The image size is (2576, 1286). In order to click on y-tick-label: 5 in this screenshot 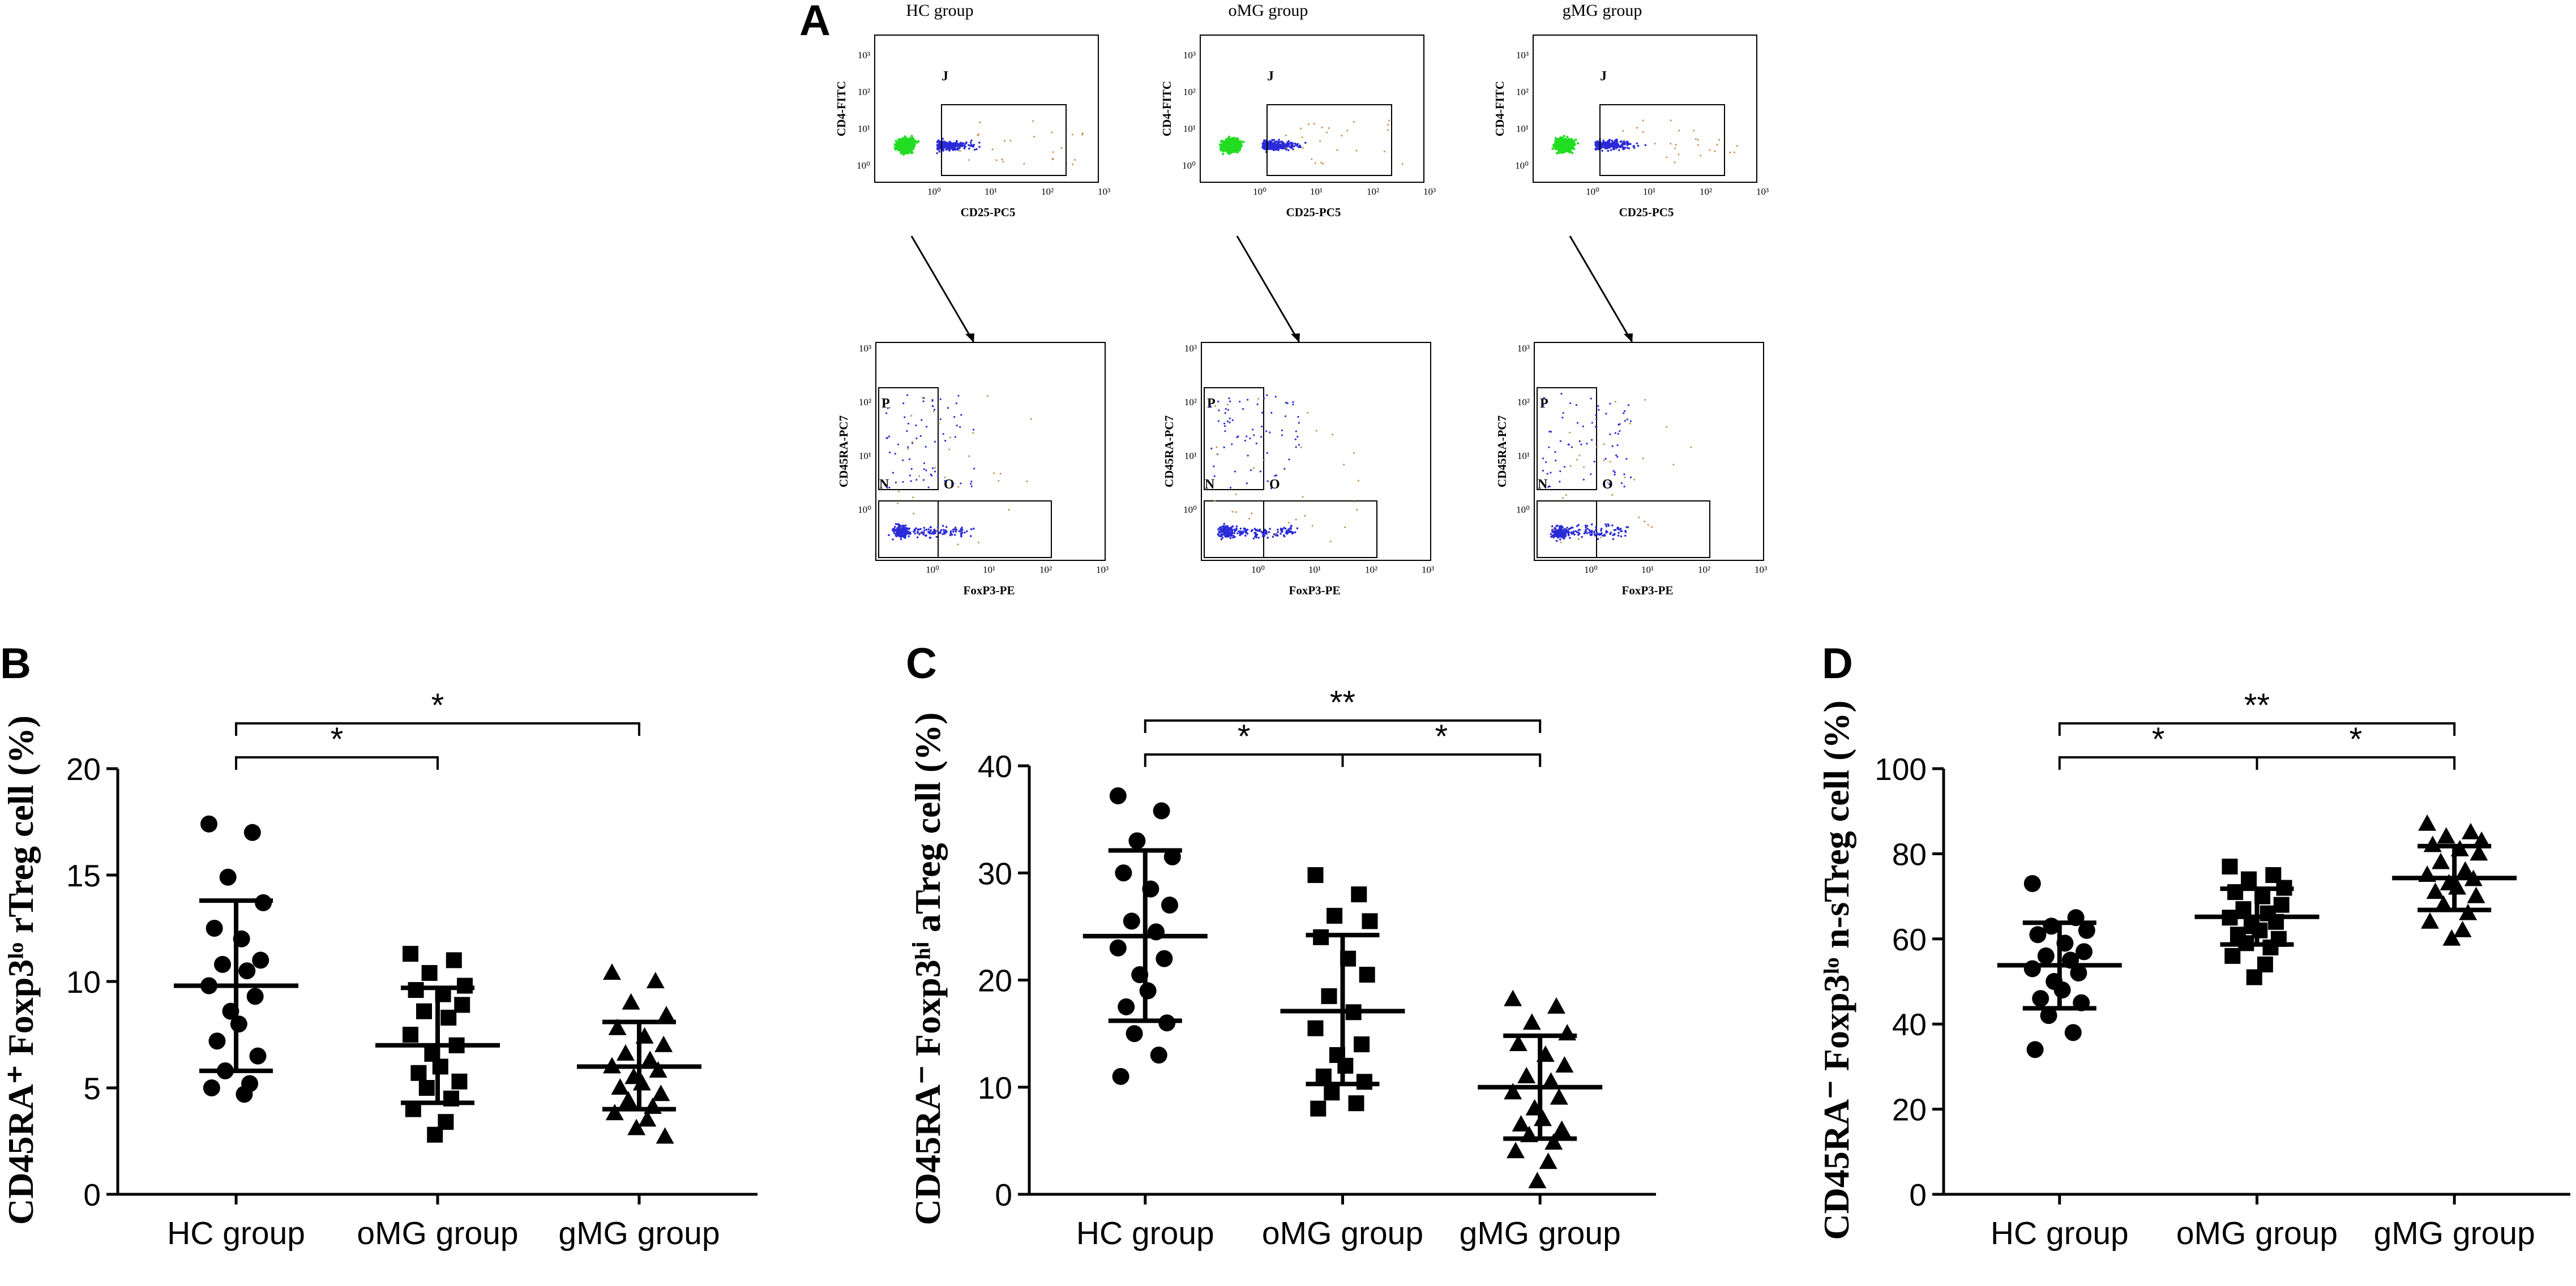, I will do `click(92, 1088)`.